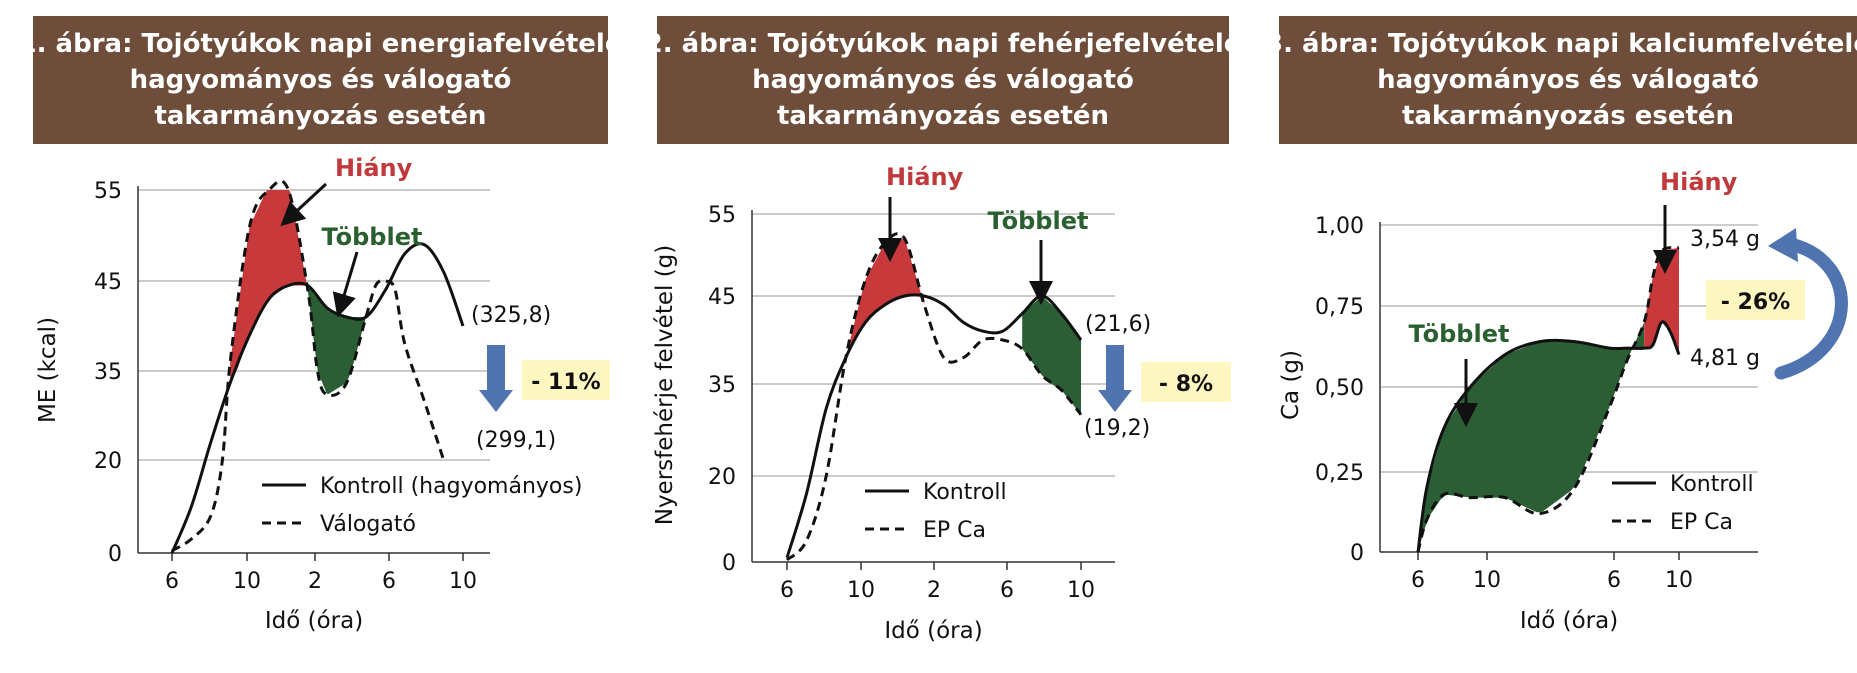 This screenshot has height=673, width=1857. Describe the element at coordinates (1725, 239) in the screenshot. I see `end-label-other: 3,54 g` at that location.